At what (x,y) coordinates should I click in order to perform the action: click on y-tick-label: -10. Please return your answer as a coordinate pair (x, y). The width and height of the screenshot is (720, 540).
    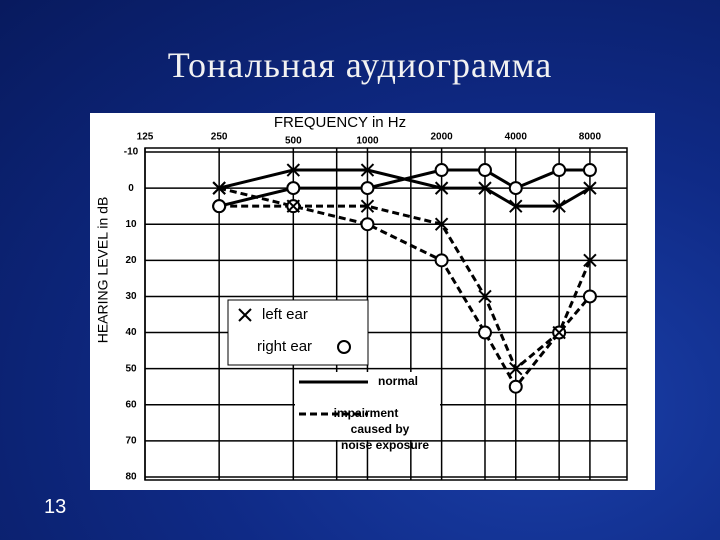
    Looking at the image, I should click on (131, 152).